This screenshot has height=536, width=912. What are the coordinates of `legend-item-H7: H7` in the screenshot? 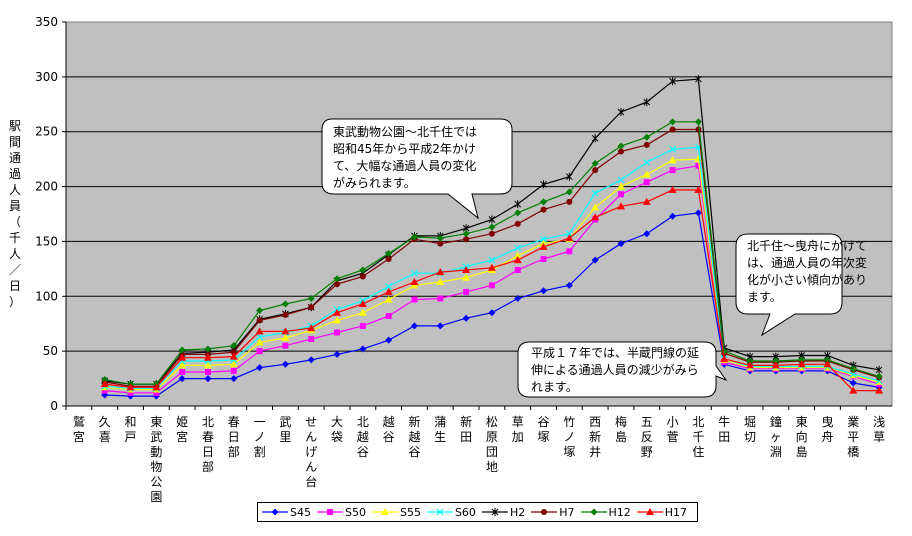 It's located at (553, 512).